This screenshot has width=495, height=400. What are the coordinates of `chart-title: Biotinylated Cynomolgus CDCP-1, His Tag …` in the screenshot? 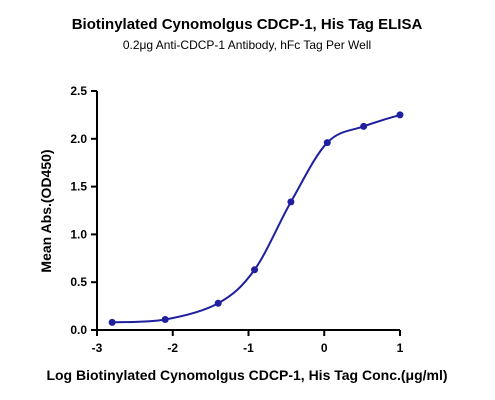 It's located at (247, 24).